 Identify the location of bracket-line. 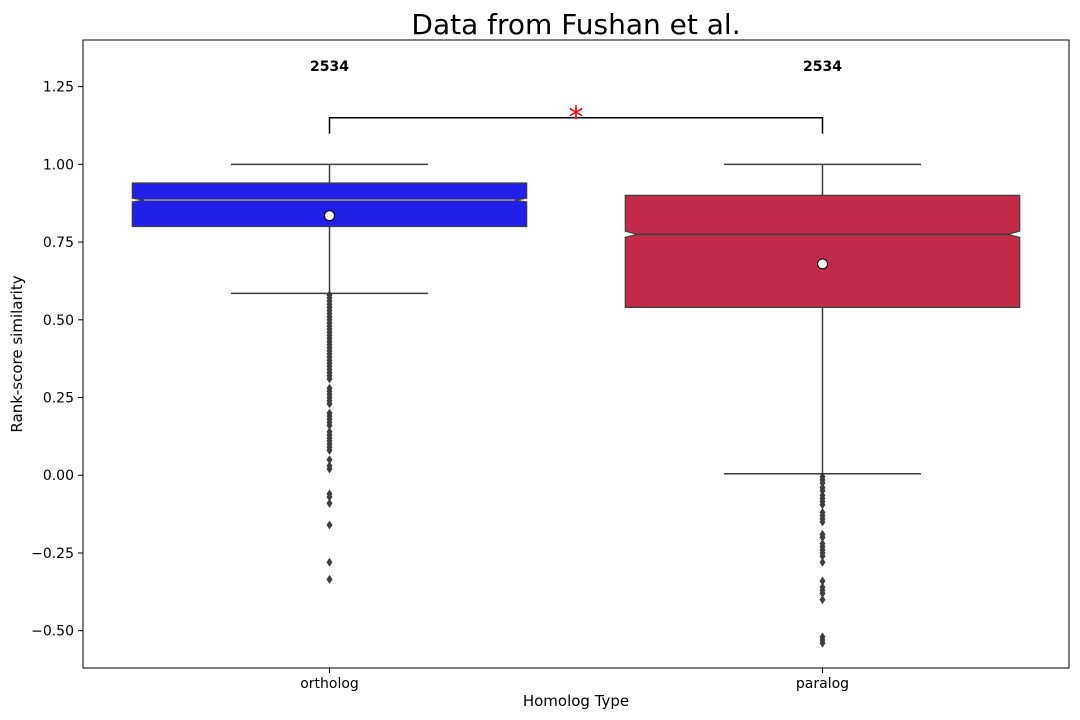
(576, 125).